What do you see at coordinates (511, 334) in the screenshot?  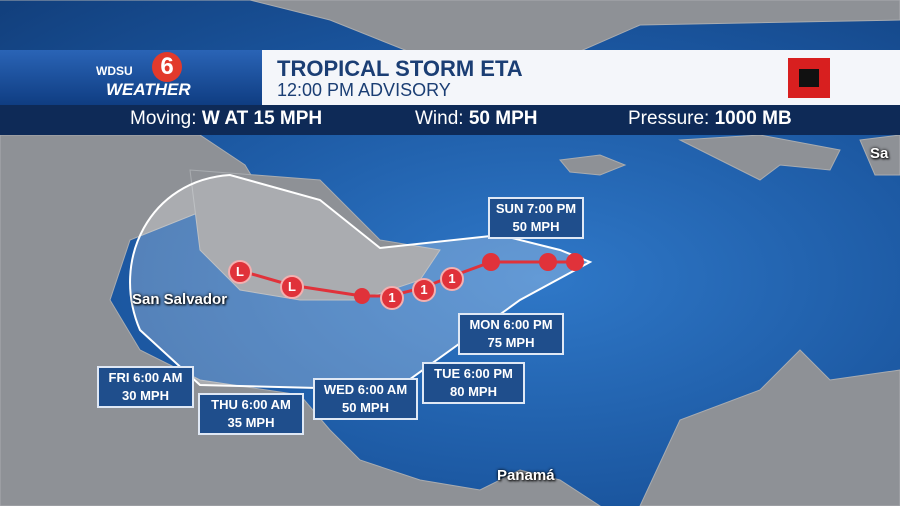 I see `forecast-box: MON 6:00 PM 75 MPH` at bounding box center [511, 334].